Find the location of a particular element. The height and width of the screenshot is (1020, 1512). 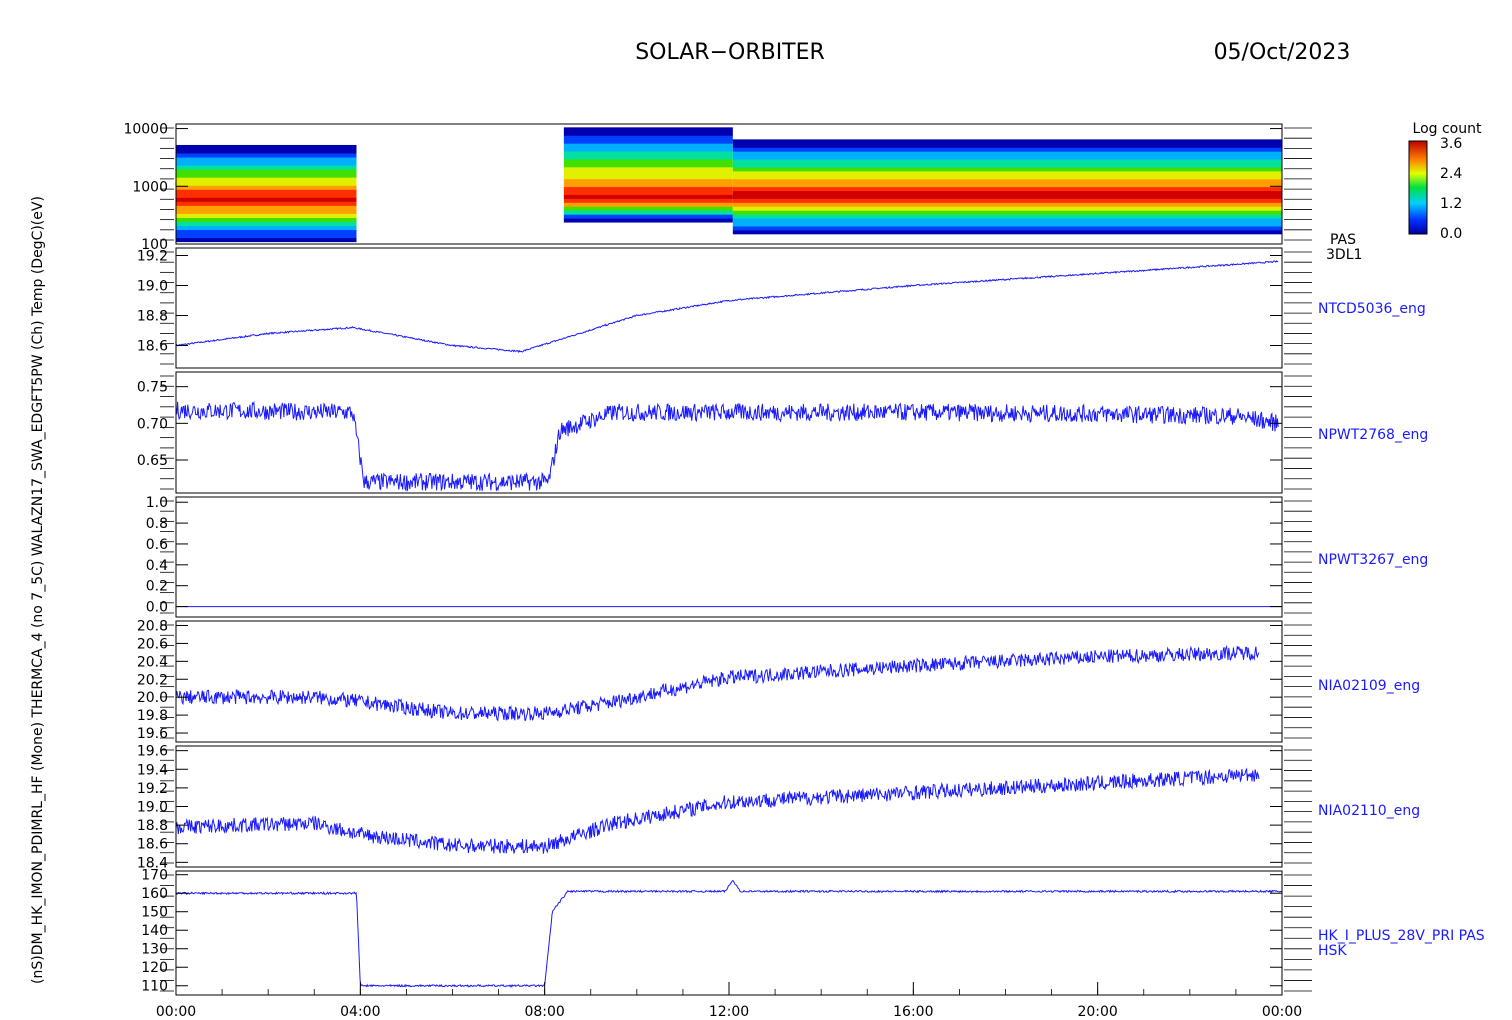

y-tick-label: 1000 is located at coordinates (150, 187).